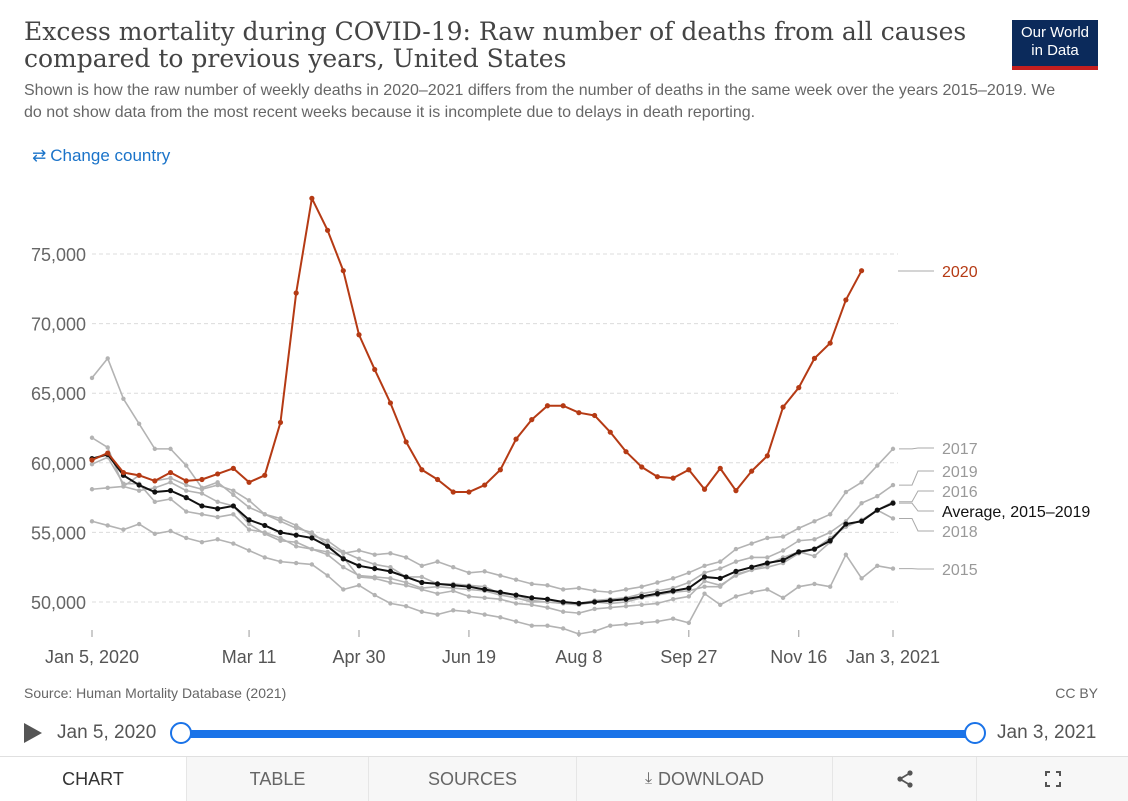 This screenshot has width=1128, height=801. I want to click on tab-chart: CHART, so click(93, 779).